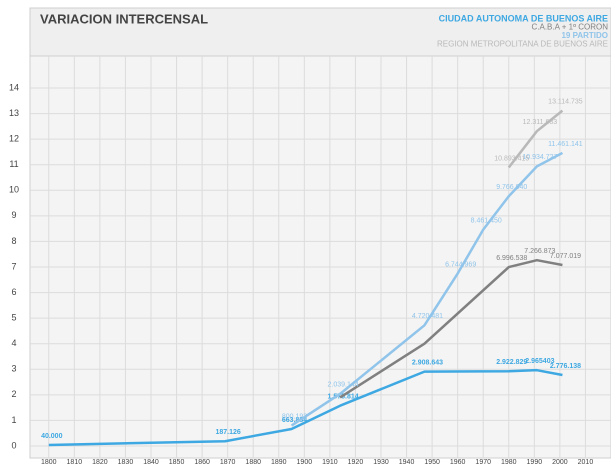 The height and width of the screenshot is (466, 611). What do you see at coordinates (228, 462) in the screenshot?
I see `x-tick-label: 1870` at bounding box center [228, 462].